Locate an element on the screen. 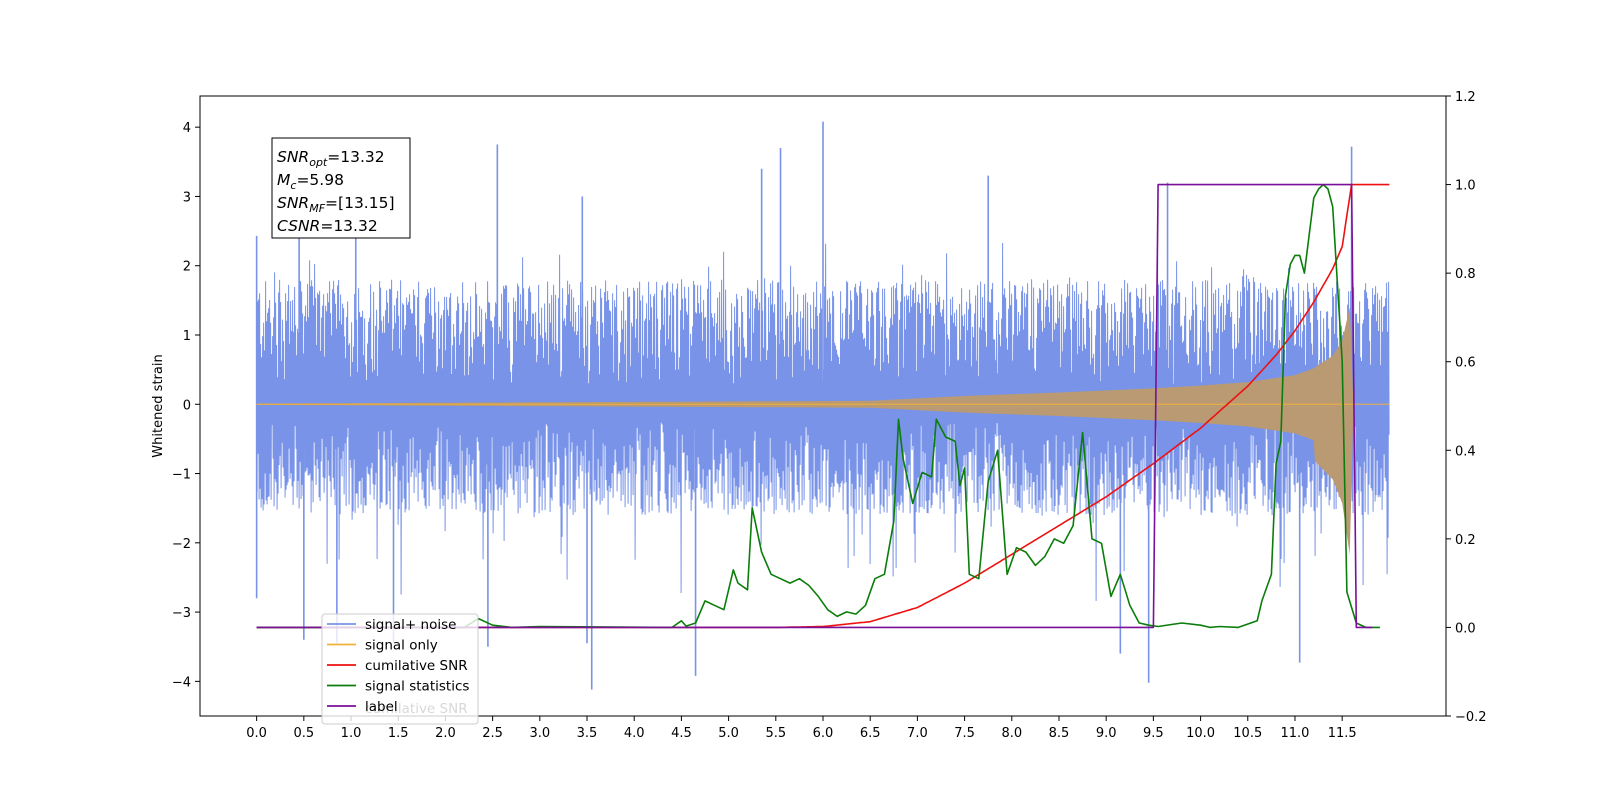 The image size is (1600, 800). x-tick-label: 0.5 is located at coordinates (303, 733).